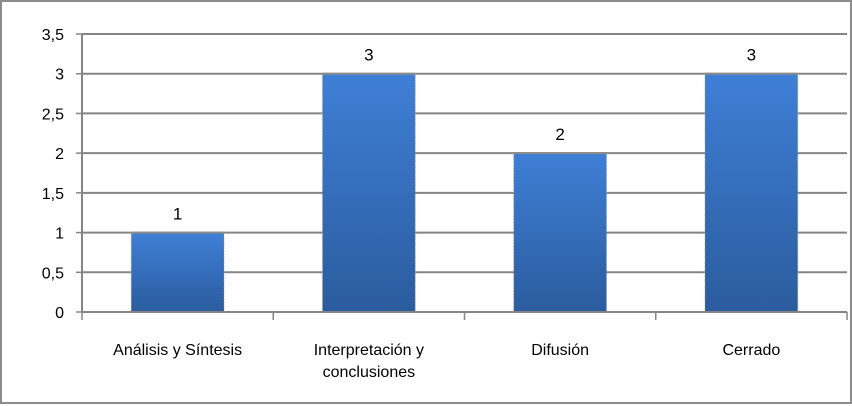  What do you see at coordinates (560, 350) in the screenshot?
I see `x-category-label: Difusión` at bounding box center [560, 350].